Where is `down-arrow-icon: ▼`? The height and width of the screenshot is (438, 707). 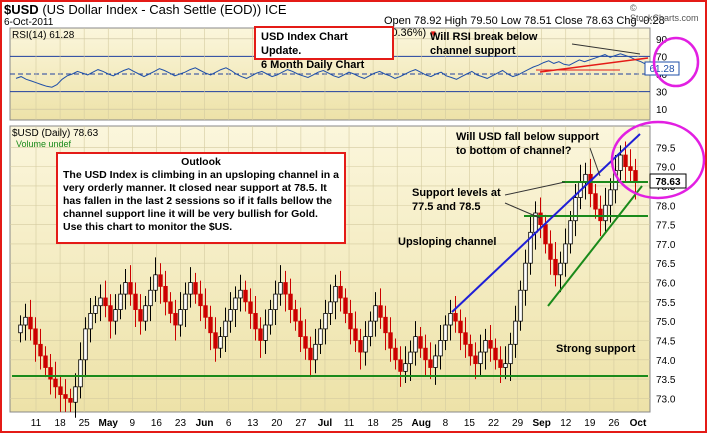 down-arrow-icon: ▼ is located at coordinates (433, 33).